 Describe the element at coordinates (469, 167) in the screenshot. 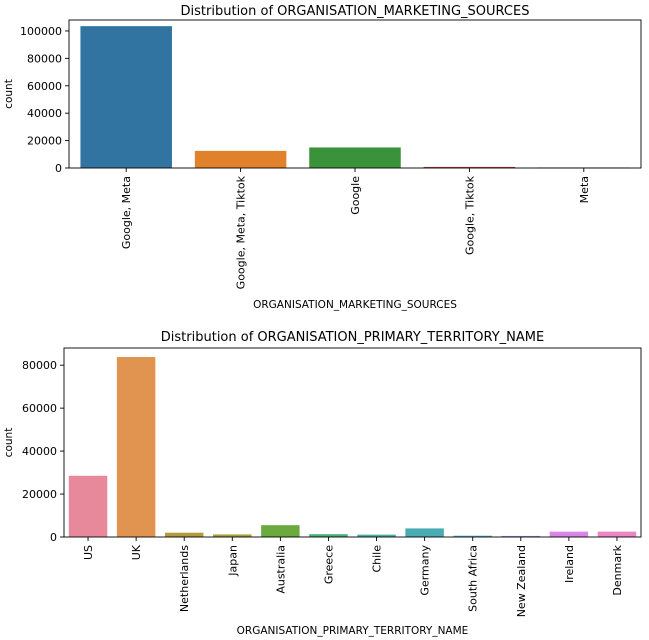

I see `bar-google-tiktok` at that location.